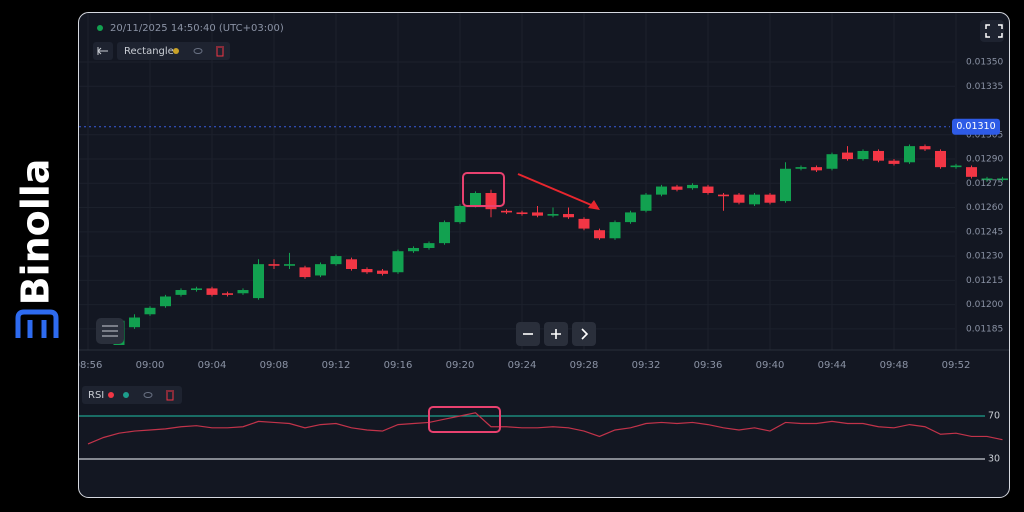  What do you see at coordinates (96, 395) in the screenshot?
I see `indicator-name: RSI` at bounding box center [96, 395].